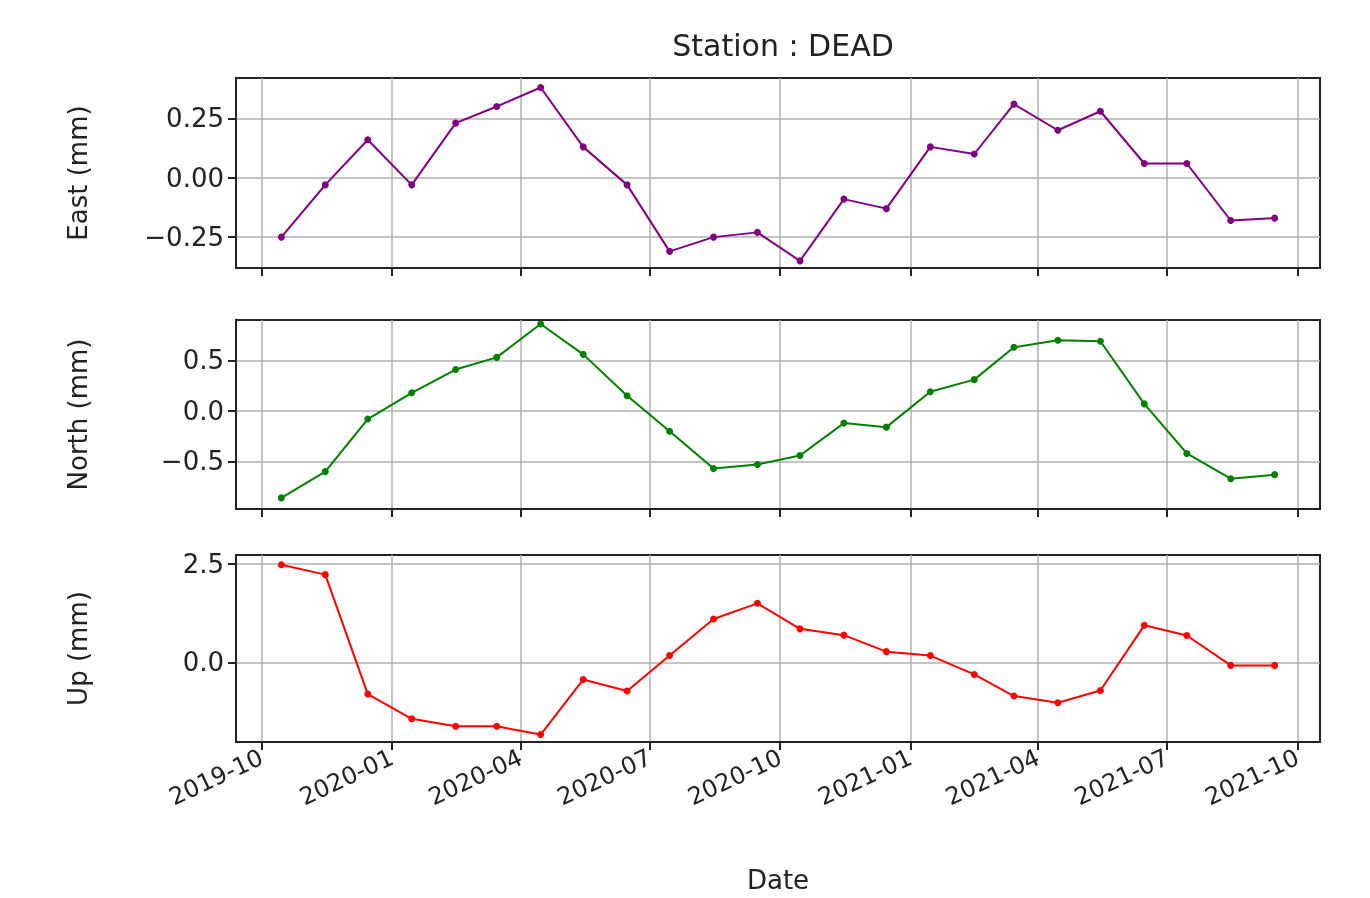 The height and width of the screenshot is (898, 1370). I want to click on y-tick-label: −0.25, so click(184, 237).